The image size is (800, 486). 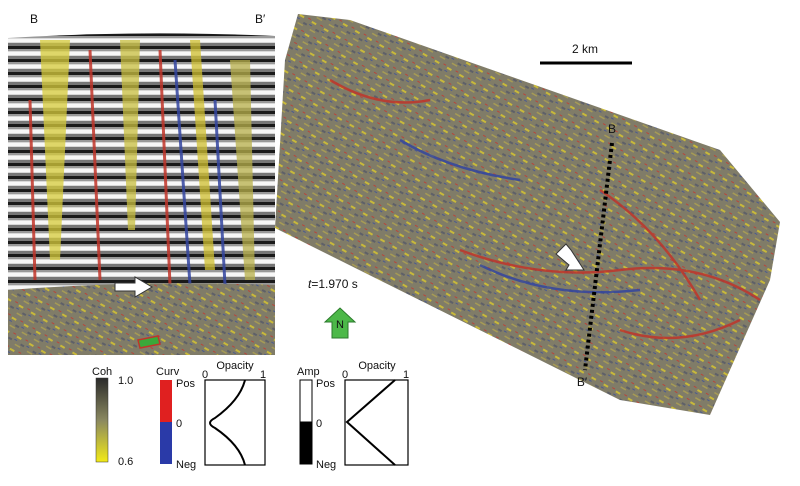 What do you see at coordinates (252, 421) in the screenshot?
I see `legend` at bounding box center [252, 421].